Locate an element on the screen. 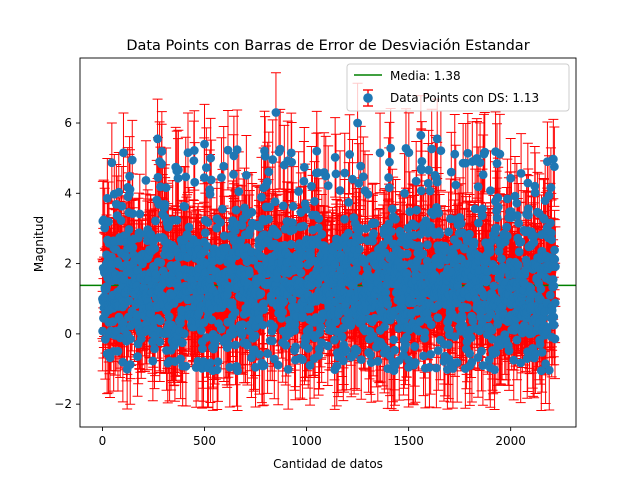 This screenshot has width=640, height=484. legend-label-mean: Media: 1.38 is located at coordinates (425, 76).